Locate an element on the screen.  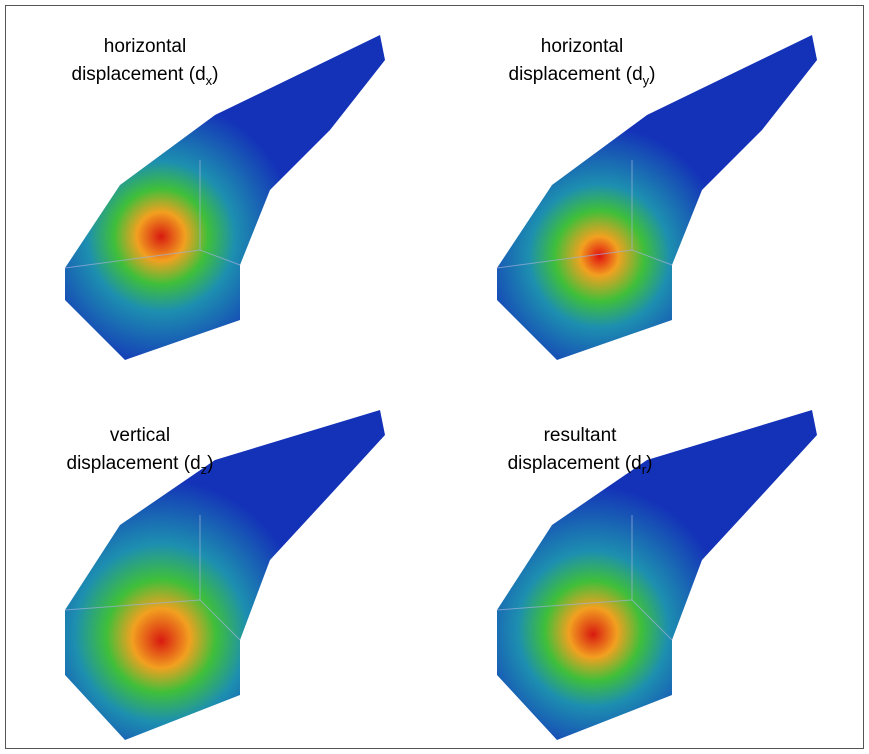
label-line2: displacement (dy) is located at coordinates (582, 76).